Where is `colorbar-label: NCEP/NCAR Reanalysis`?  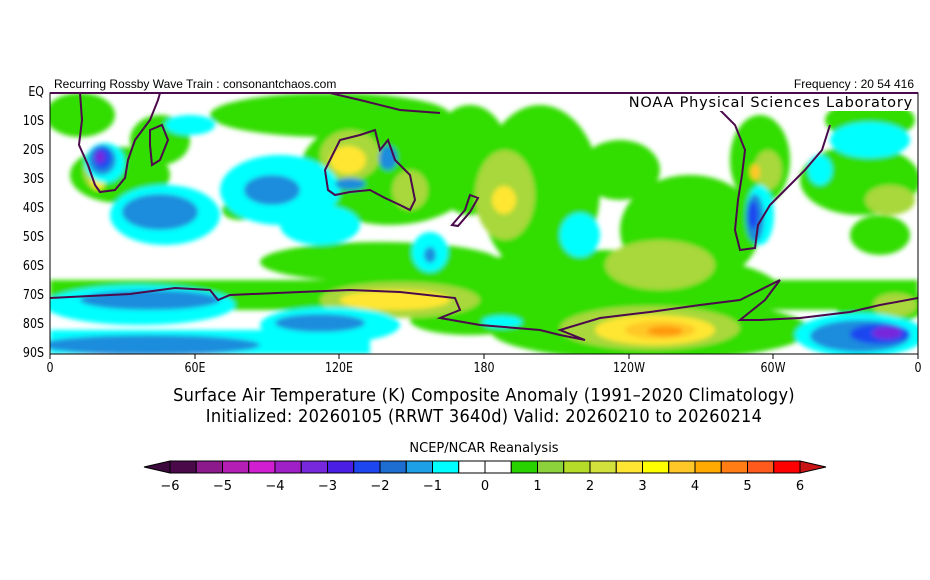 colorbar-label: NCEP/NCAR Reanalysis is located at coordinates (484, 448).